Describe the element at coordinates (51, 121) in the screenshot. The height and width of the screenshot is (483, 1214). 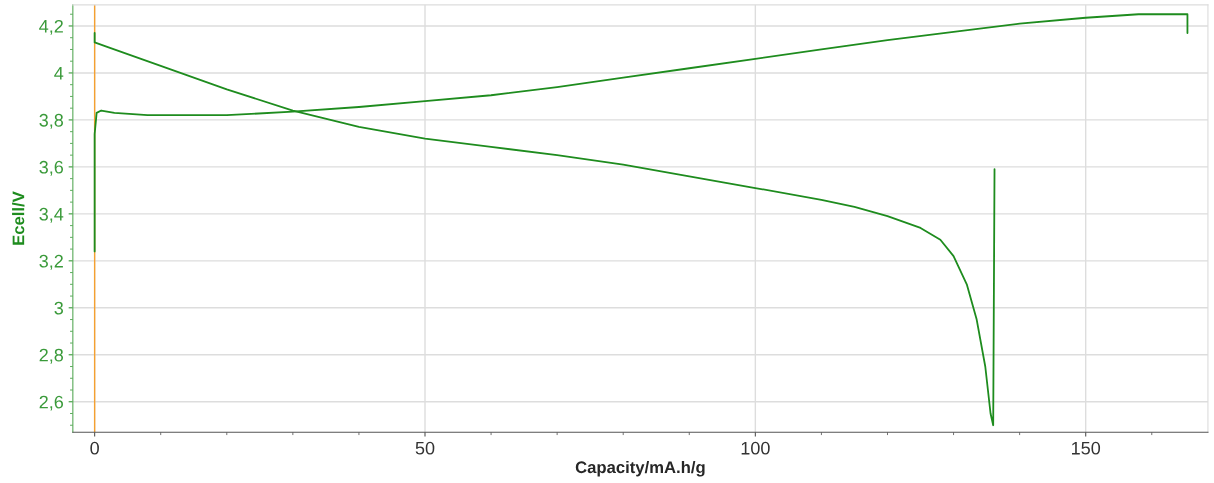
I see `y-tick-label: 3,8` at that location.